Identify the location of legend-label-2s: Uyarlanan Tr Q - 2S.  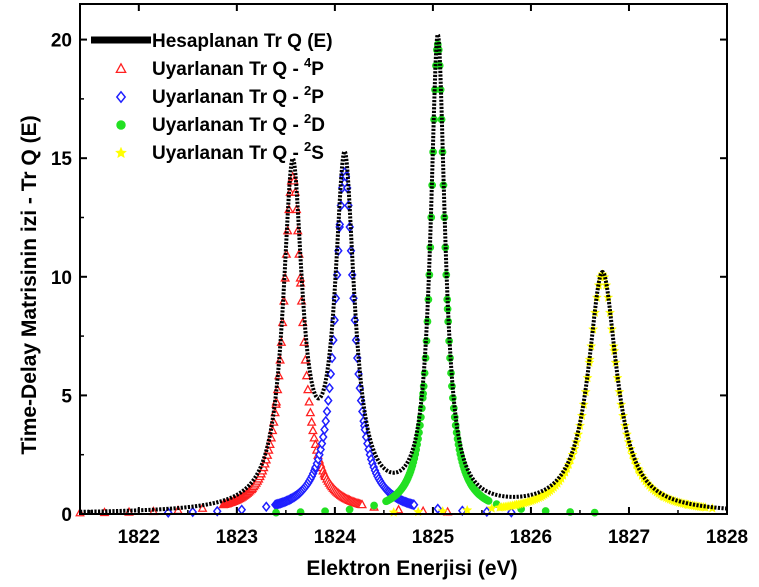
(238, 151).